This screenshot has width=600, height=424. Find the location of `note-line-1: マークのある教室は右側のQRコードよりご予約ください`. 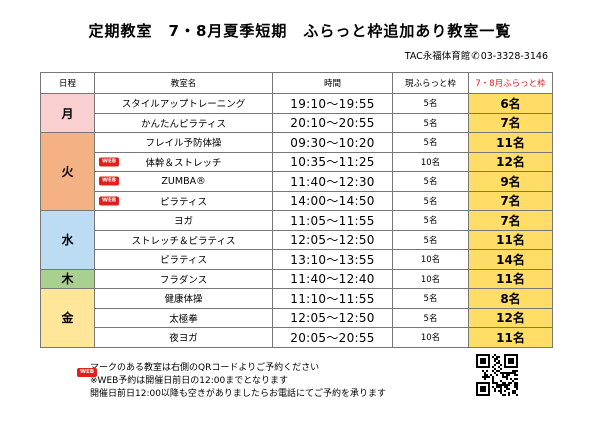

note-line-1: マークのある教室は右側のQRコードよりご予約ください is located at coordinates (205, 368).